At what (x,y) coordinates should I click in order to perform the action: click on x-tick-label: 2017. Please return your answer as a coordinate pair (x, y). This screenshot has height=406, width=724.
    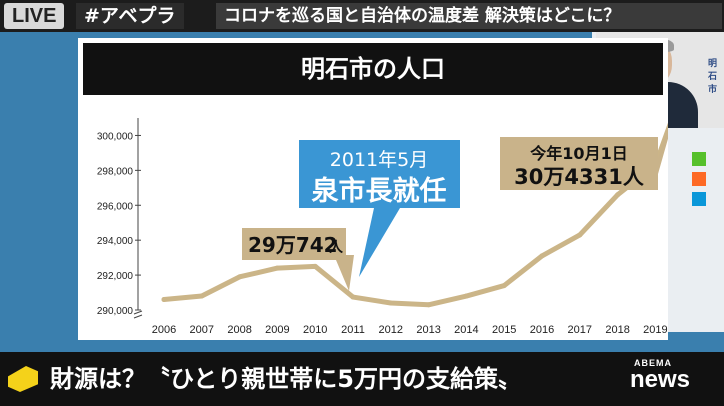
    Looking at the image, I should click on (580, 330).